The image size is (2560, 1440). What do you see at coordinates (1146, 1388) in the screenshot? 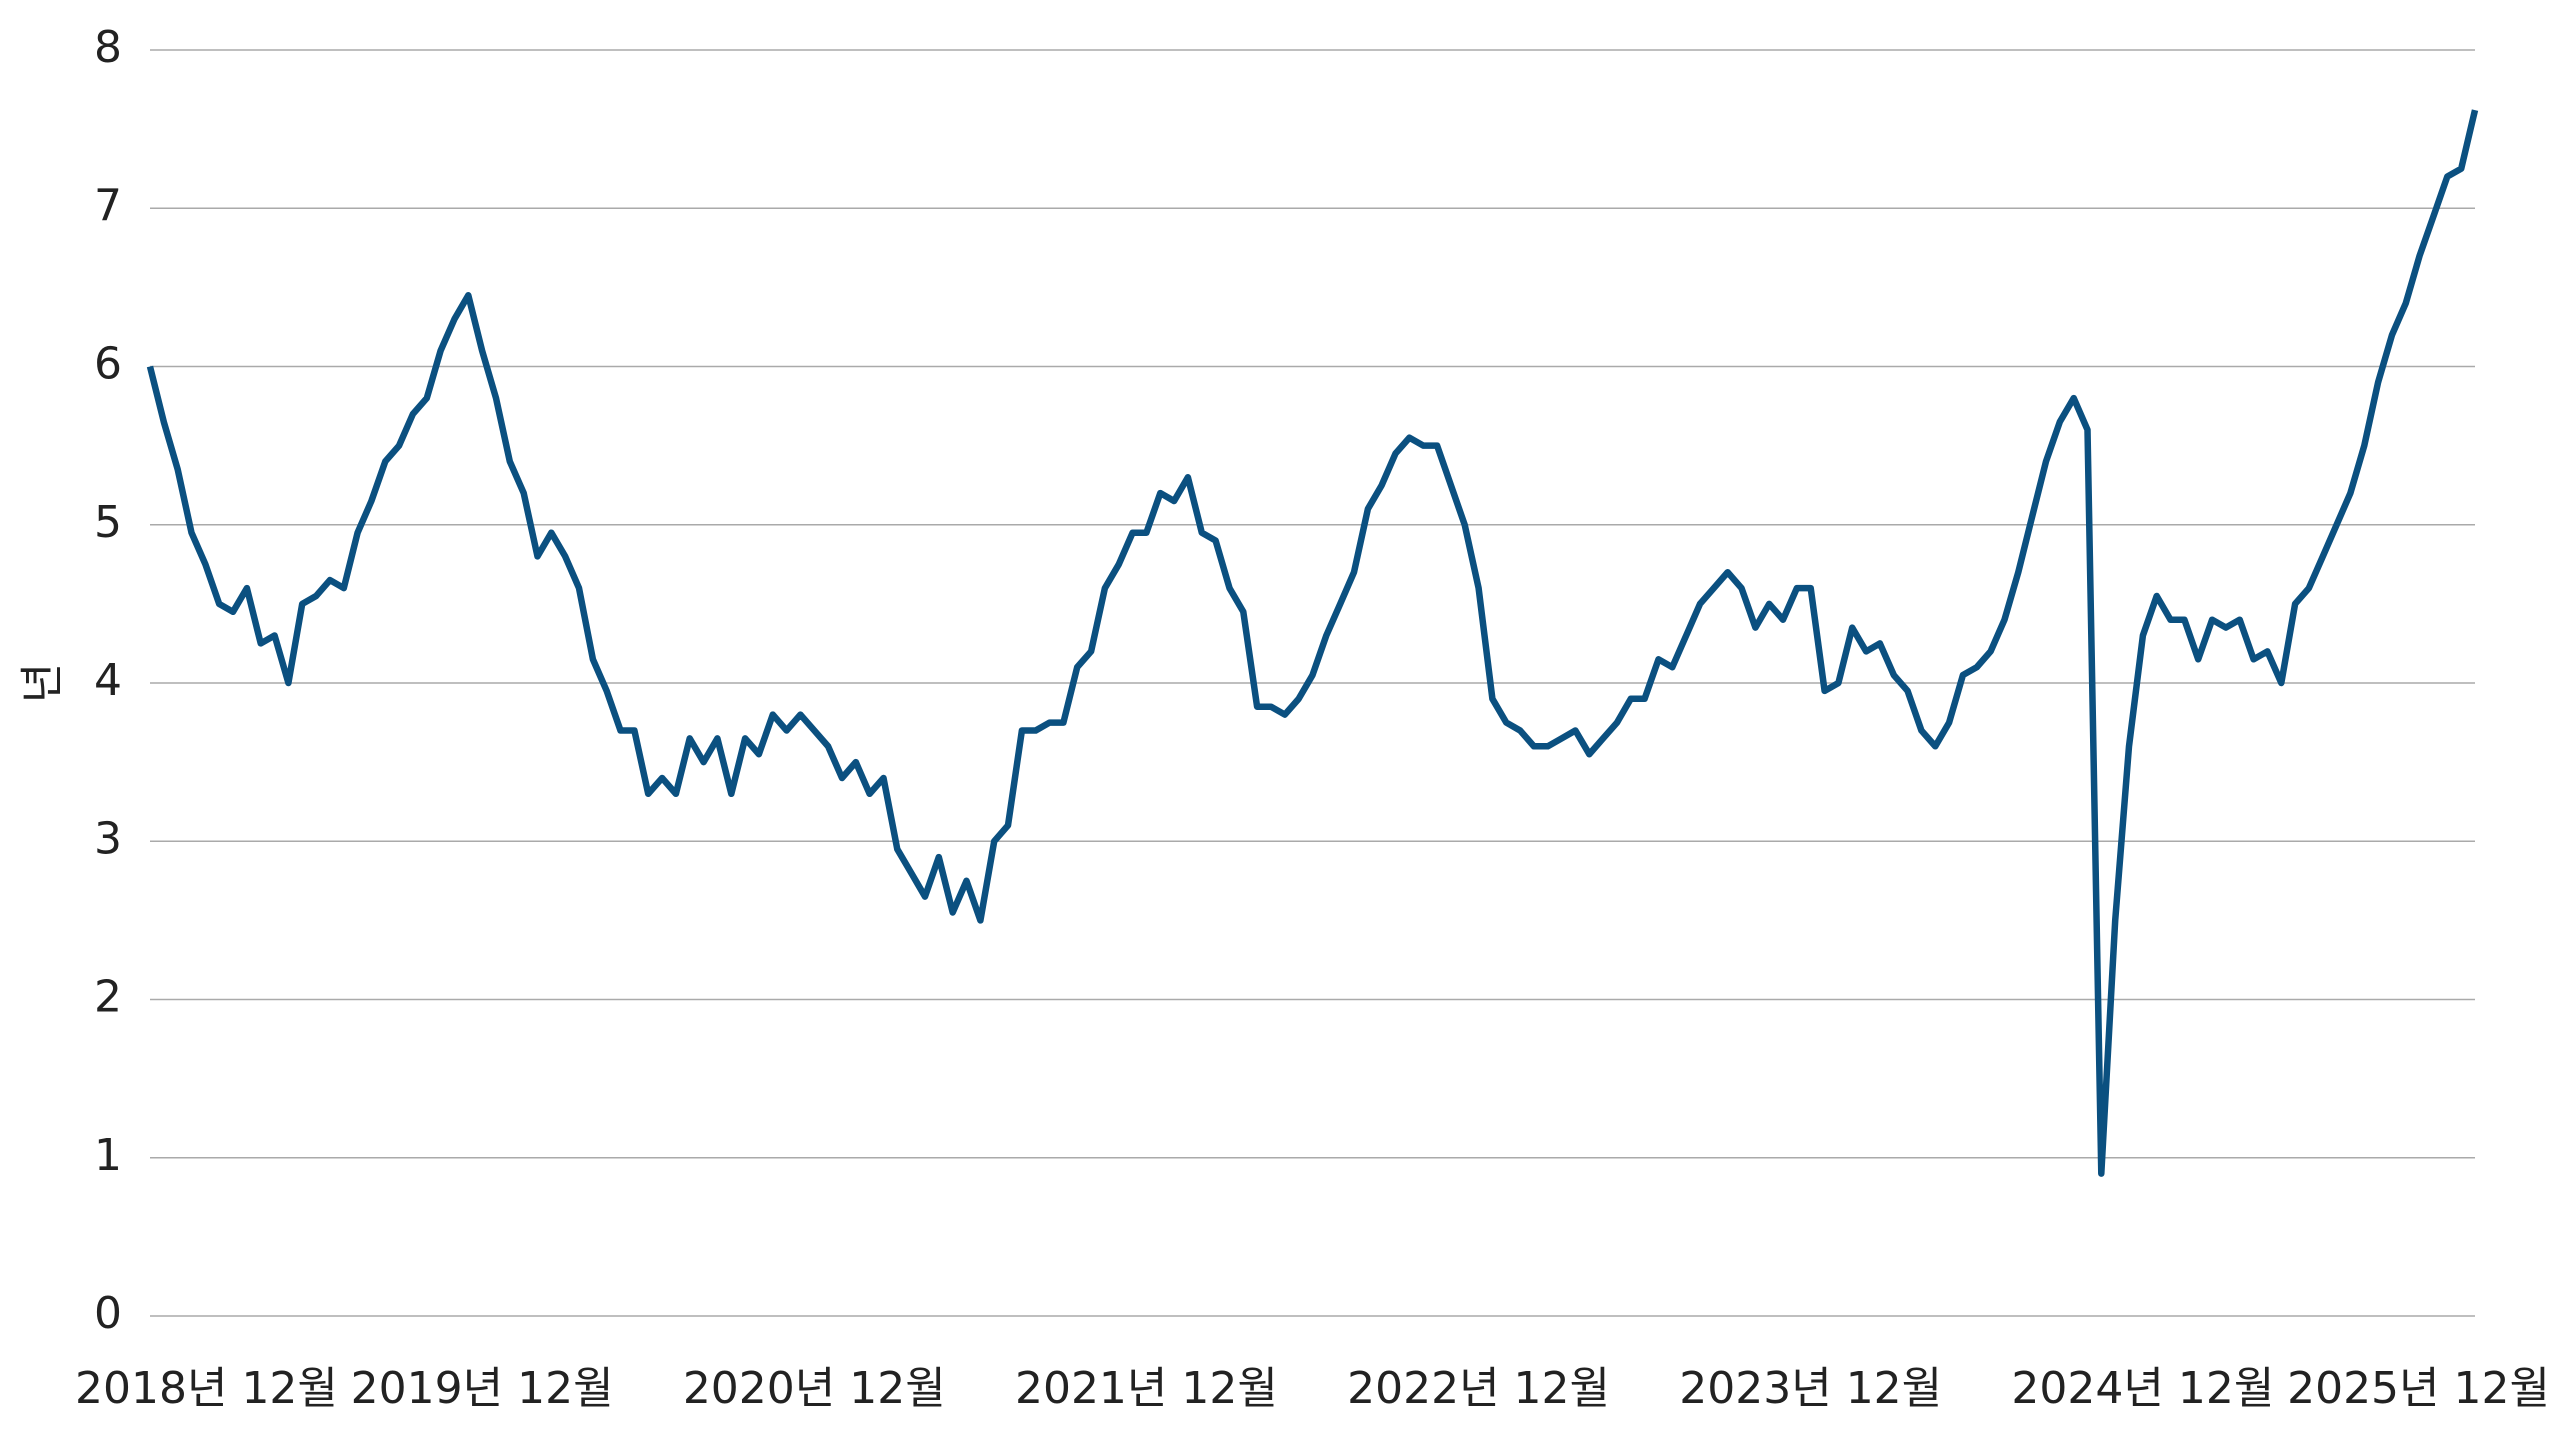
I see `x-tick-label: 2021년 12월` at bounding box center [1146, 1388].